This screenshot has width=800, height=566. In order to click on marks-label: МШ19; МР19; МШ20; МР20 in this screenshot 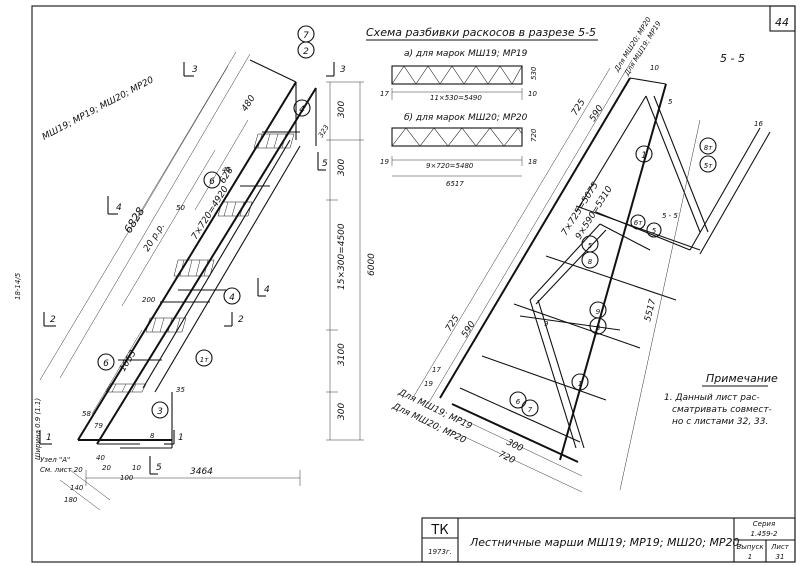, I will do `click(98, 108)`.